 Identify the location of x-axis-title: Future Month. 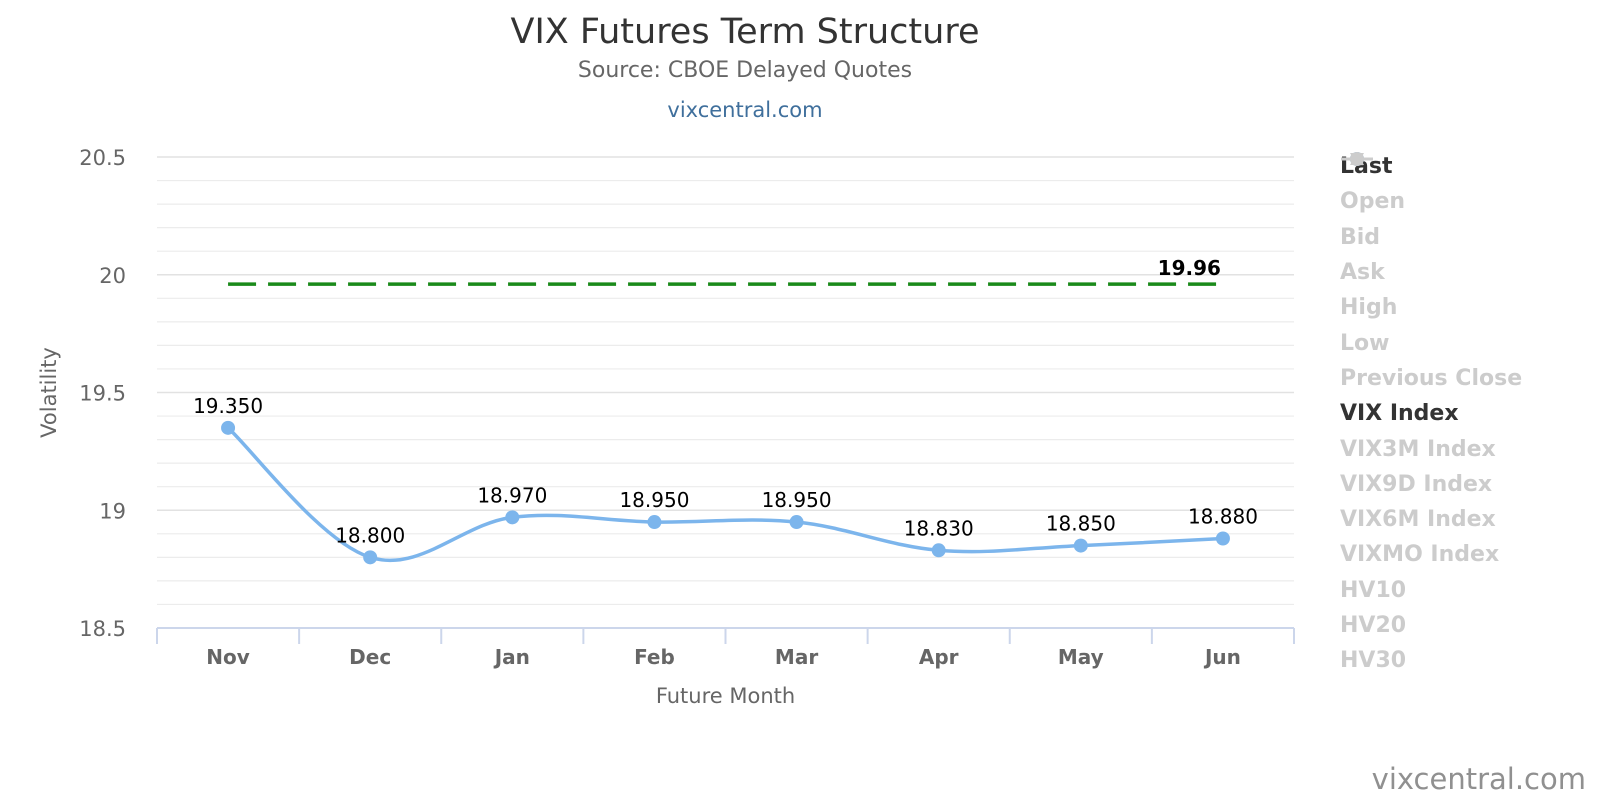
(725, 696).